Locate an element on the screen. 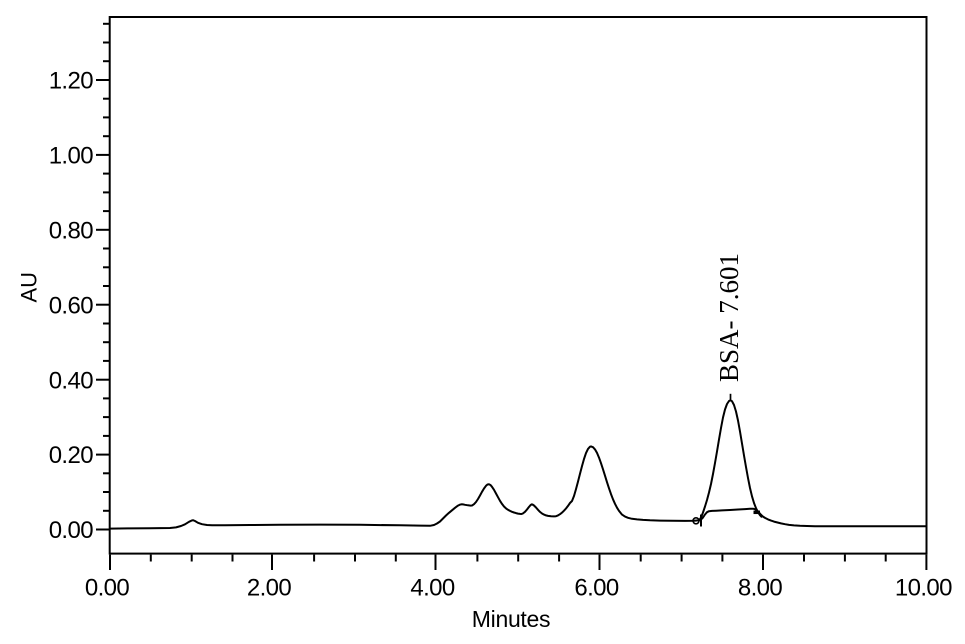  svg-text: 0.80 is located at coordinates (71, 230).